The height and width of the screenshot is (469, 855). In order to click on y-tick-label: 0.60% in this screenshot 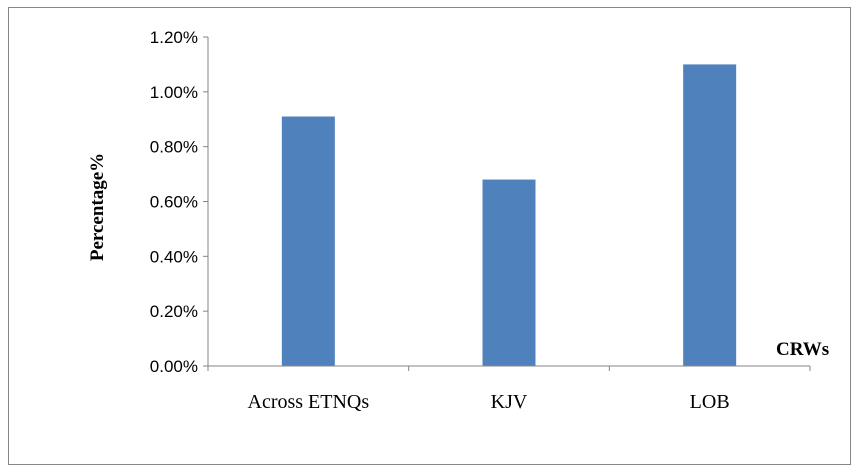, I will do `click(174, 202)`.